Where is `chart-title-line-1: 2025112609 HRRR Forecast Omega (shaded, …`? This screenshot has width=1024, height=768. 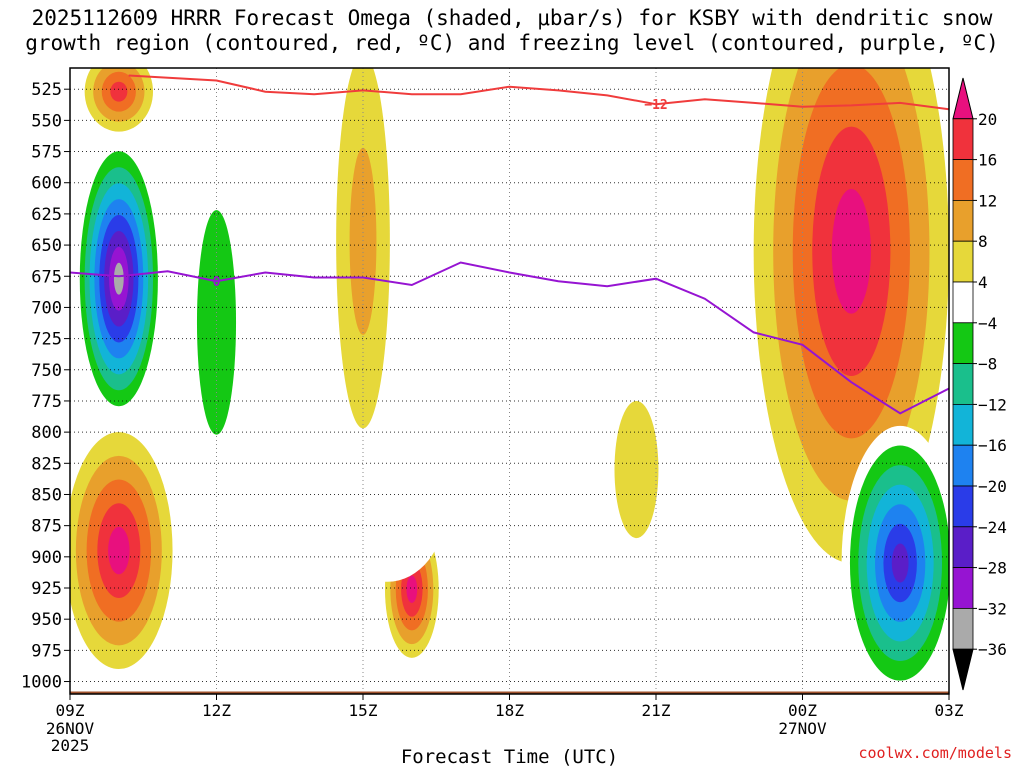
chart-title-line-1: 2025112609 HRRR Forecast Omega (shaded, … is located at coordinates (512, 18).